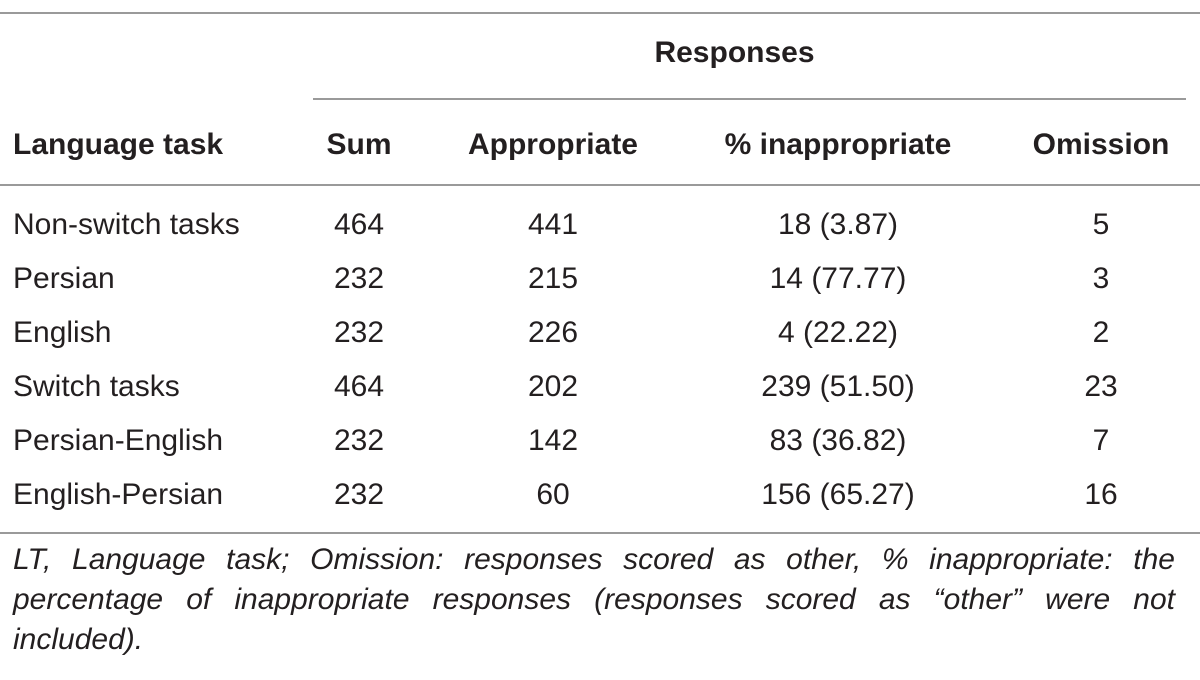 This screenshot has width=1200, height=680. Describe the element at coordinates (359, 144) in the screenshot. I see `column-header-sum: Sum` at that location.